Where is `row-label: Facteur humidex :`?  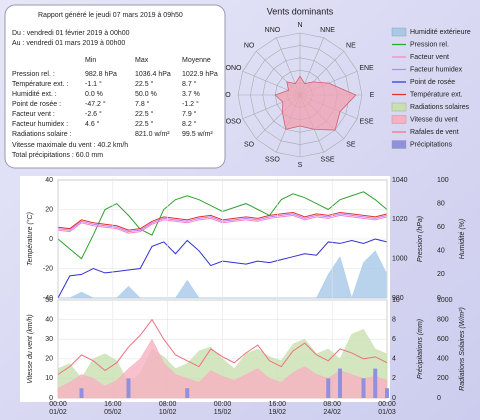 row-label: Facteur humidex : is located at coordinates (40, 124).